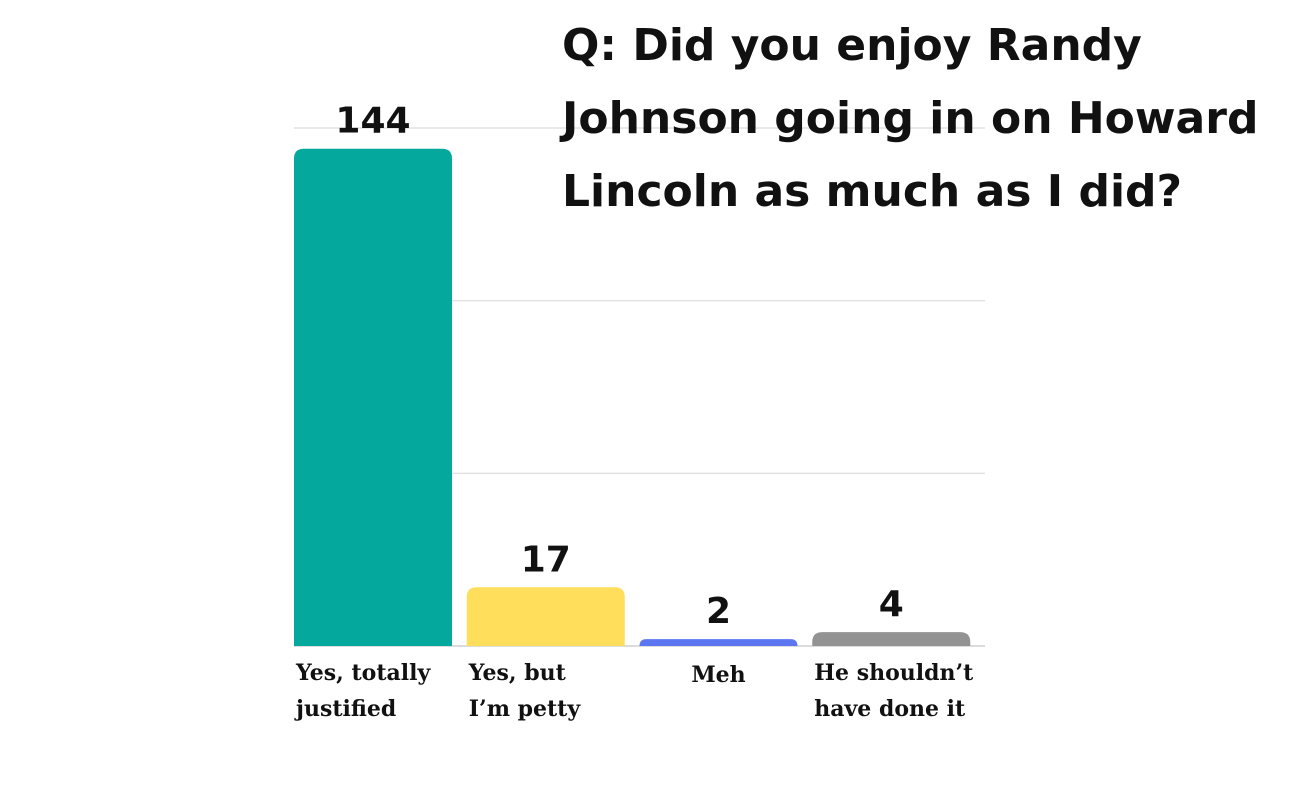 The height and width of the screenshot is (789, 1292). Describe the element at coordinates (546, 559) in the screenshot. I see `value-label-2: 17` at that location.